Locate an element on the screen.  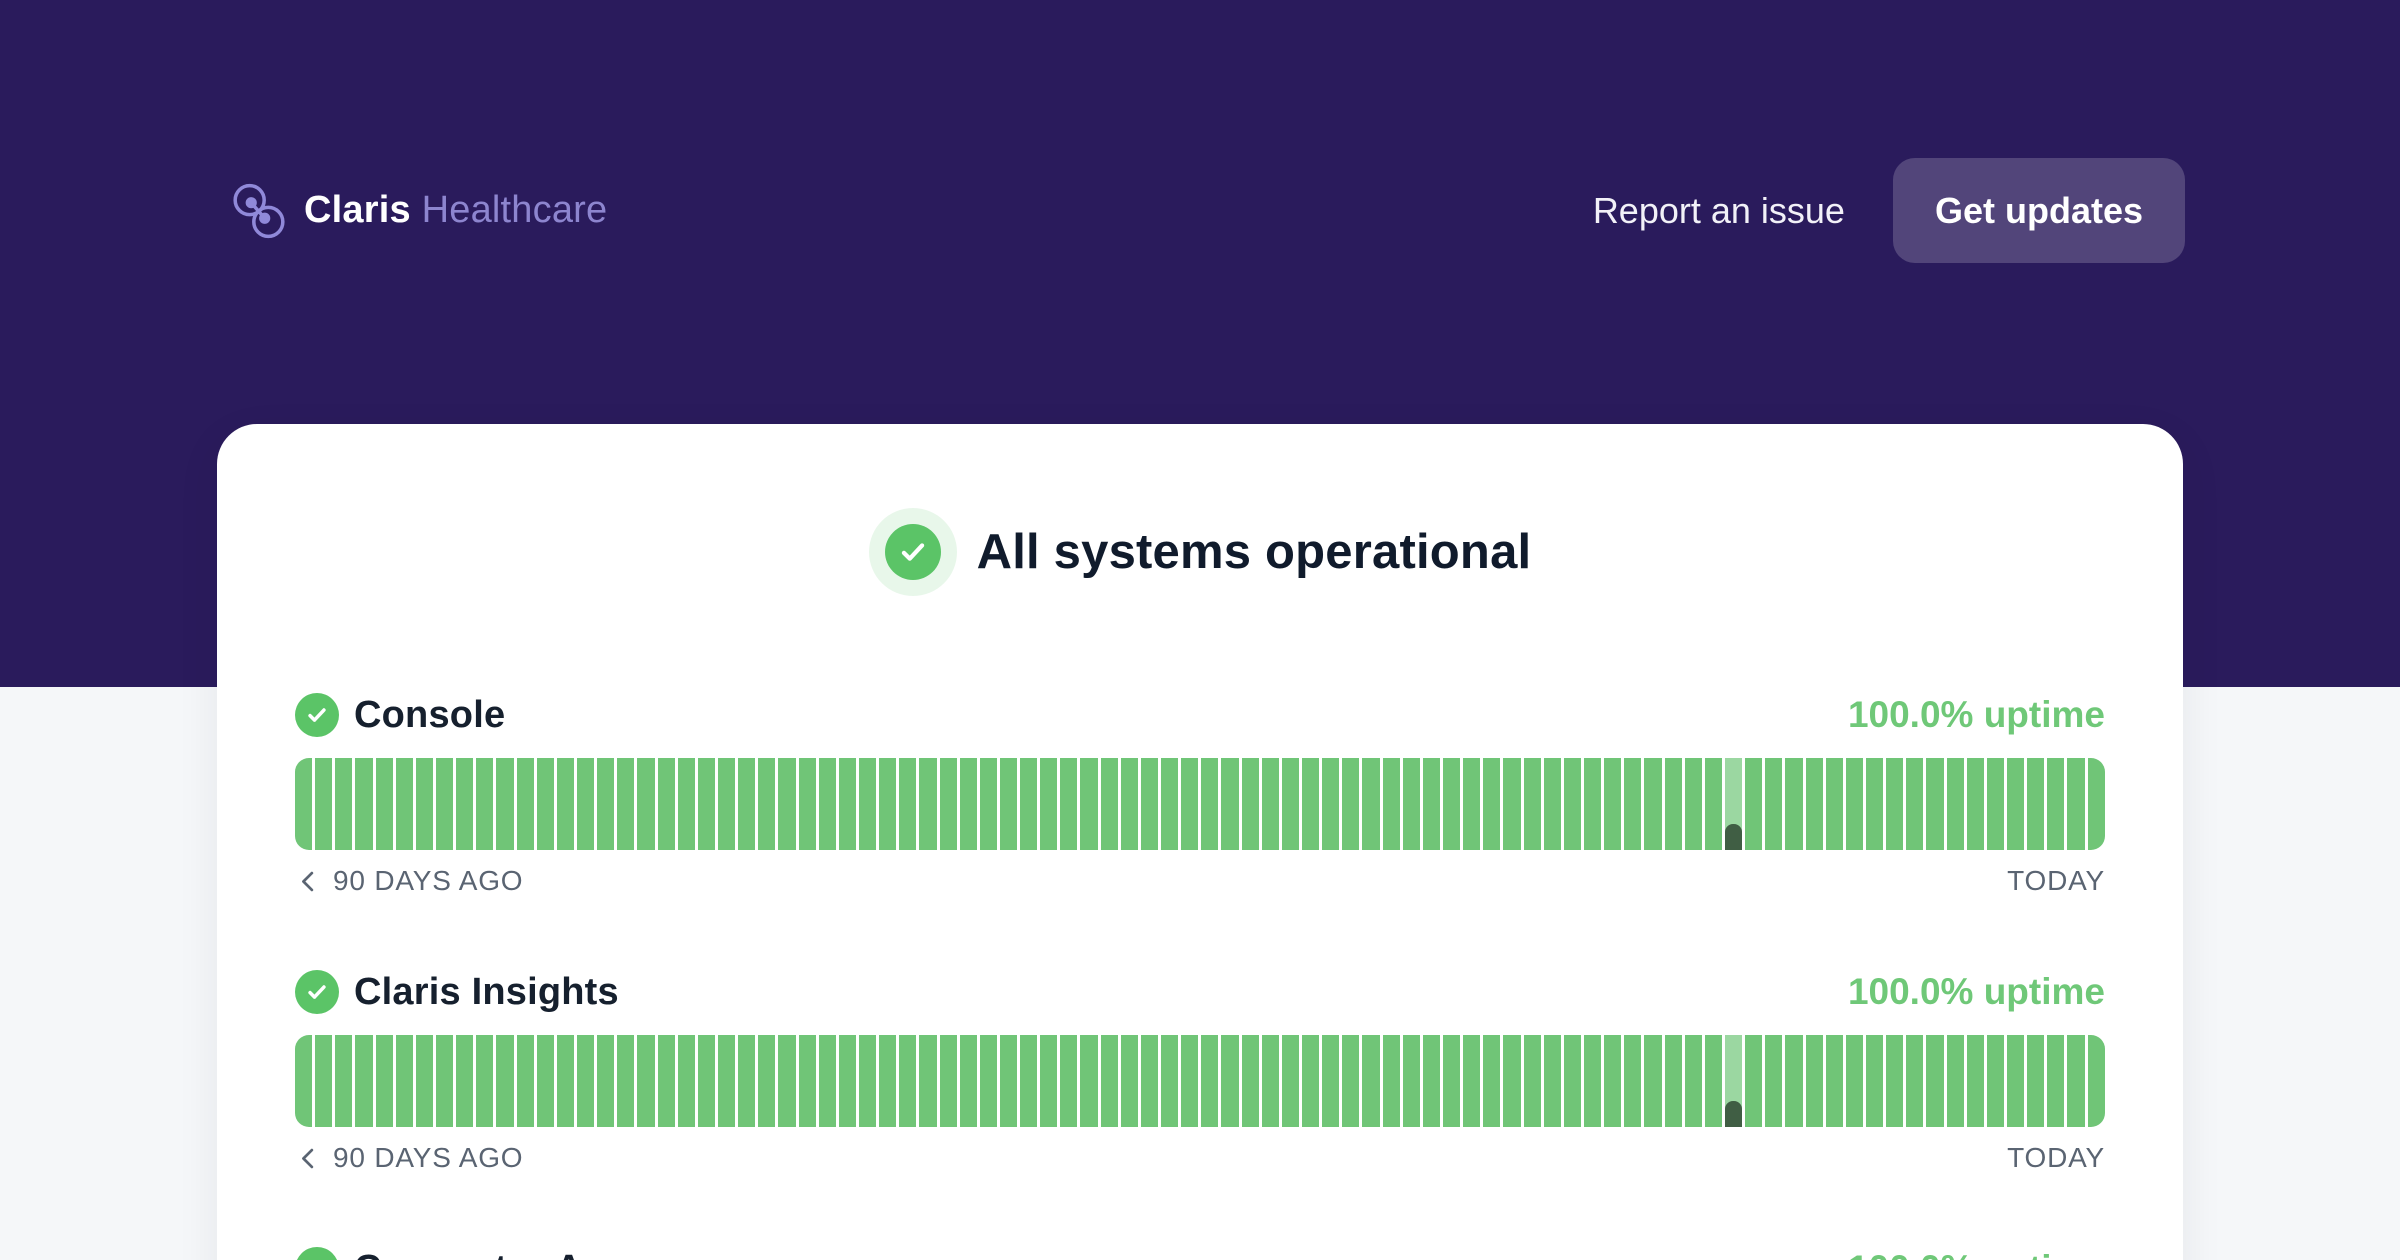
brand-logo: Claris Healthcare is located at coordinates (418, 211).